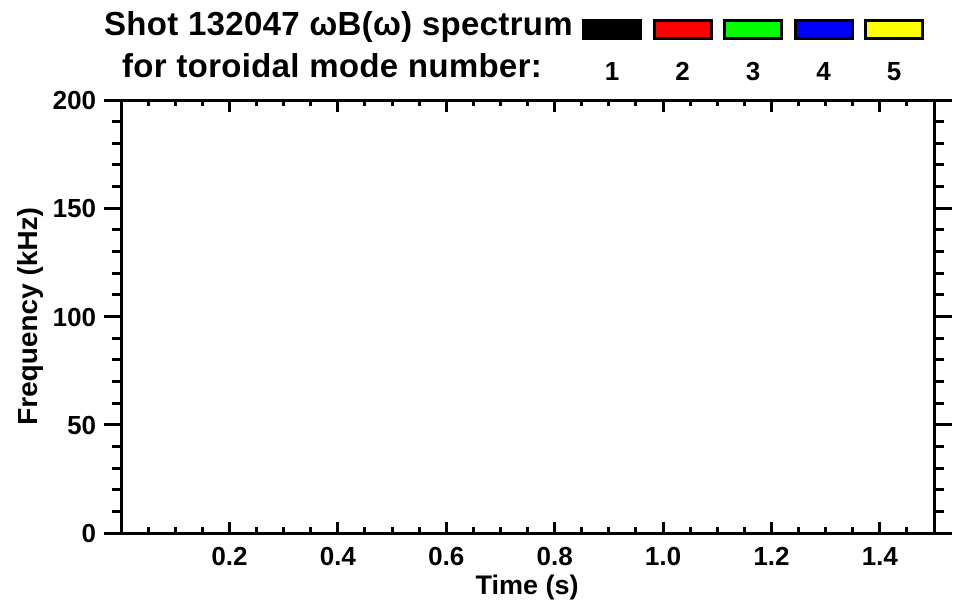 Image resolution: width=963 pixels, height=615 pixels. What do you see at coordinates (527, 585) in the screenshot?
I see `x-axis-label: Time (s)` at bounding box center [527, 585].